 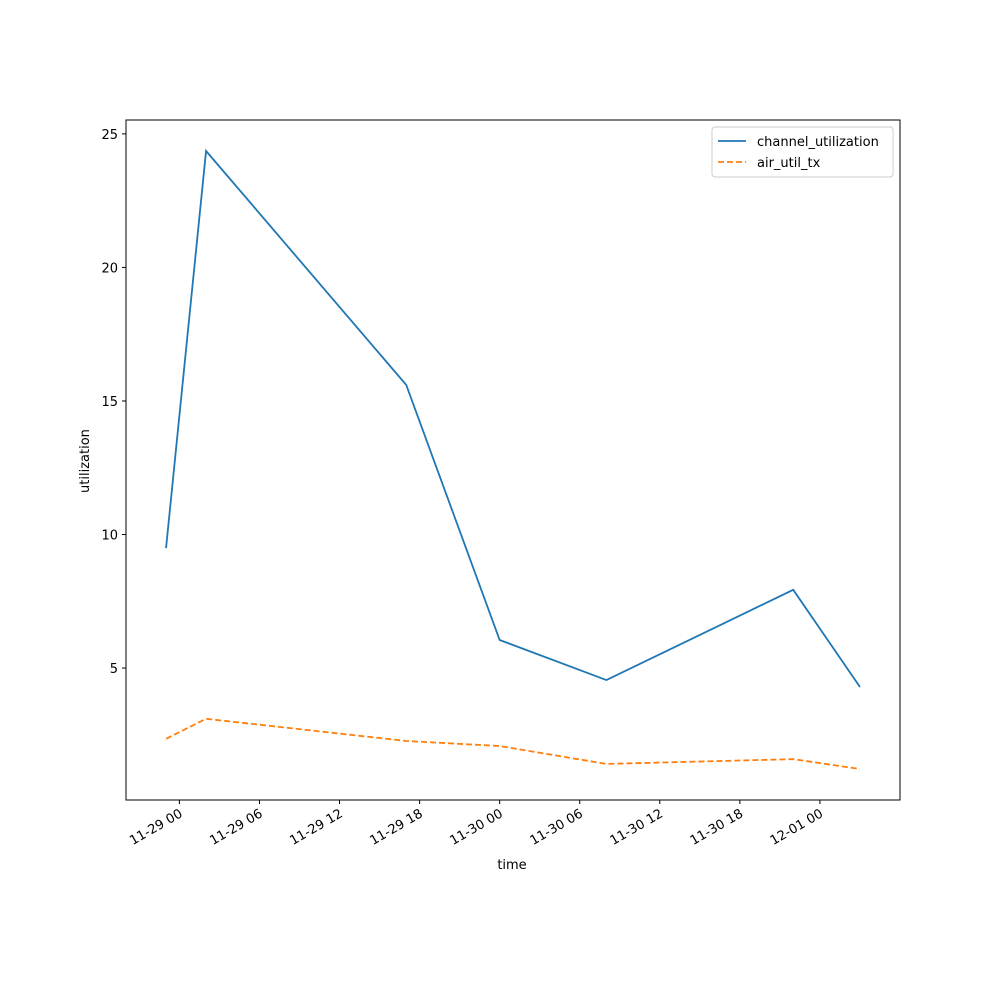 I want to click on x-tick-label: 11-30 00, so click(x=477, y=827).